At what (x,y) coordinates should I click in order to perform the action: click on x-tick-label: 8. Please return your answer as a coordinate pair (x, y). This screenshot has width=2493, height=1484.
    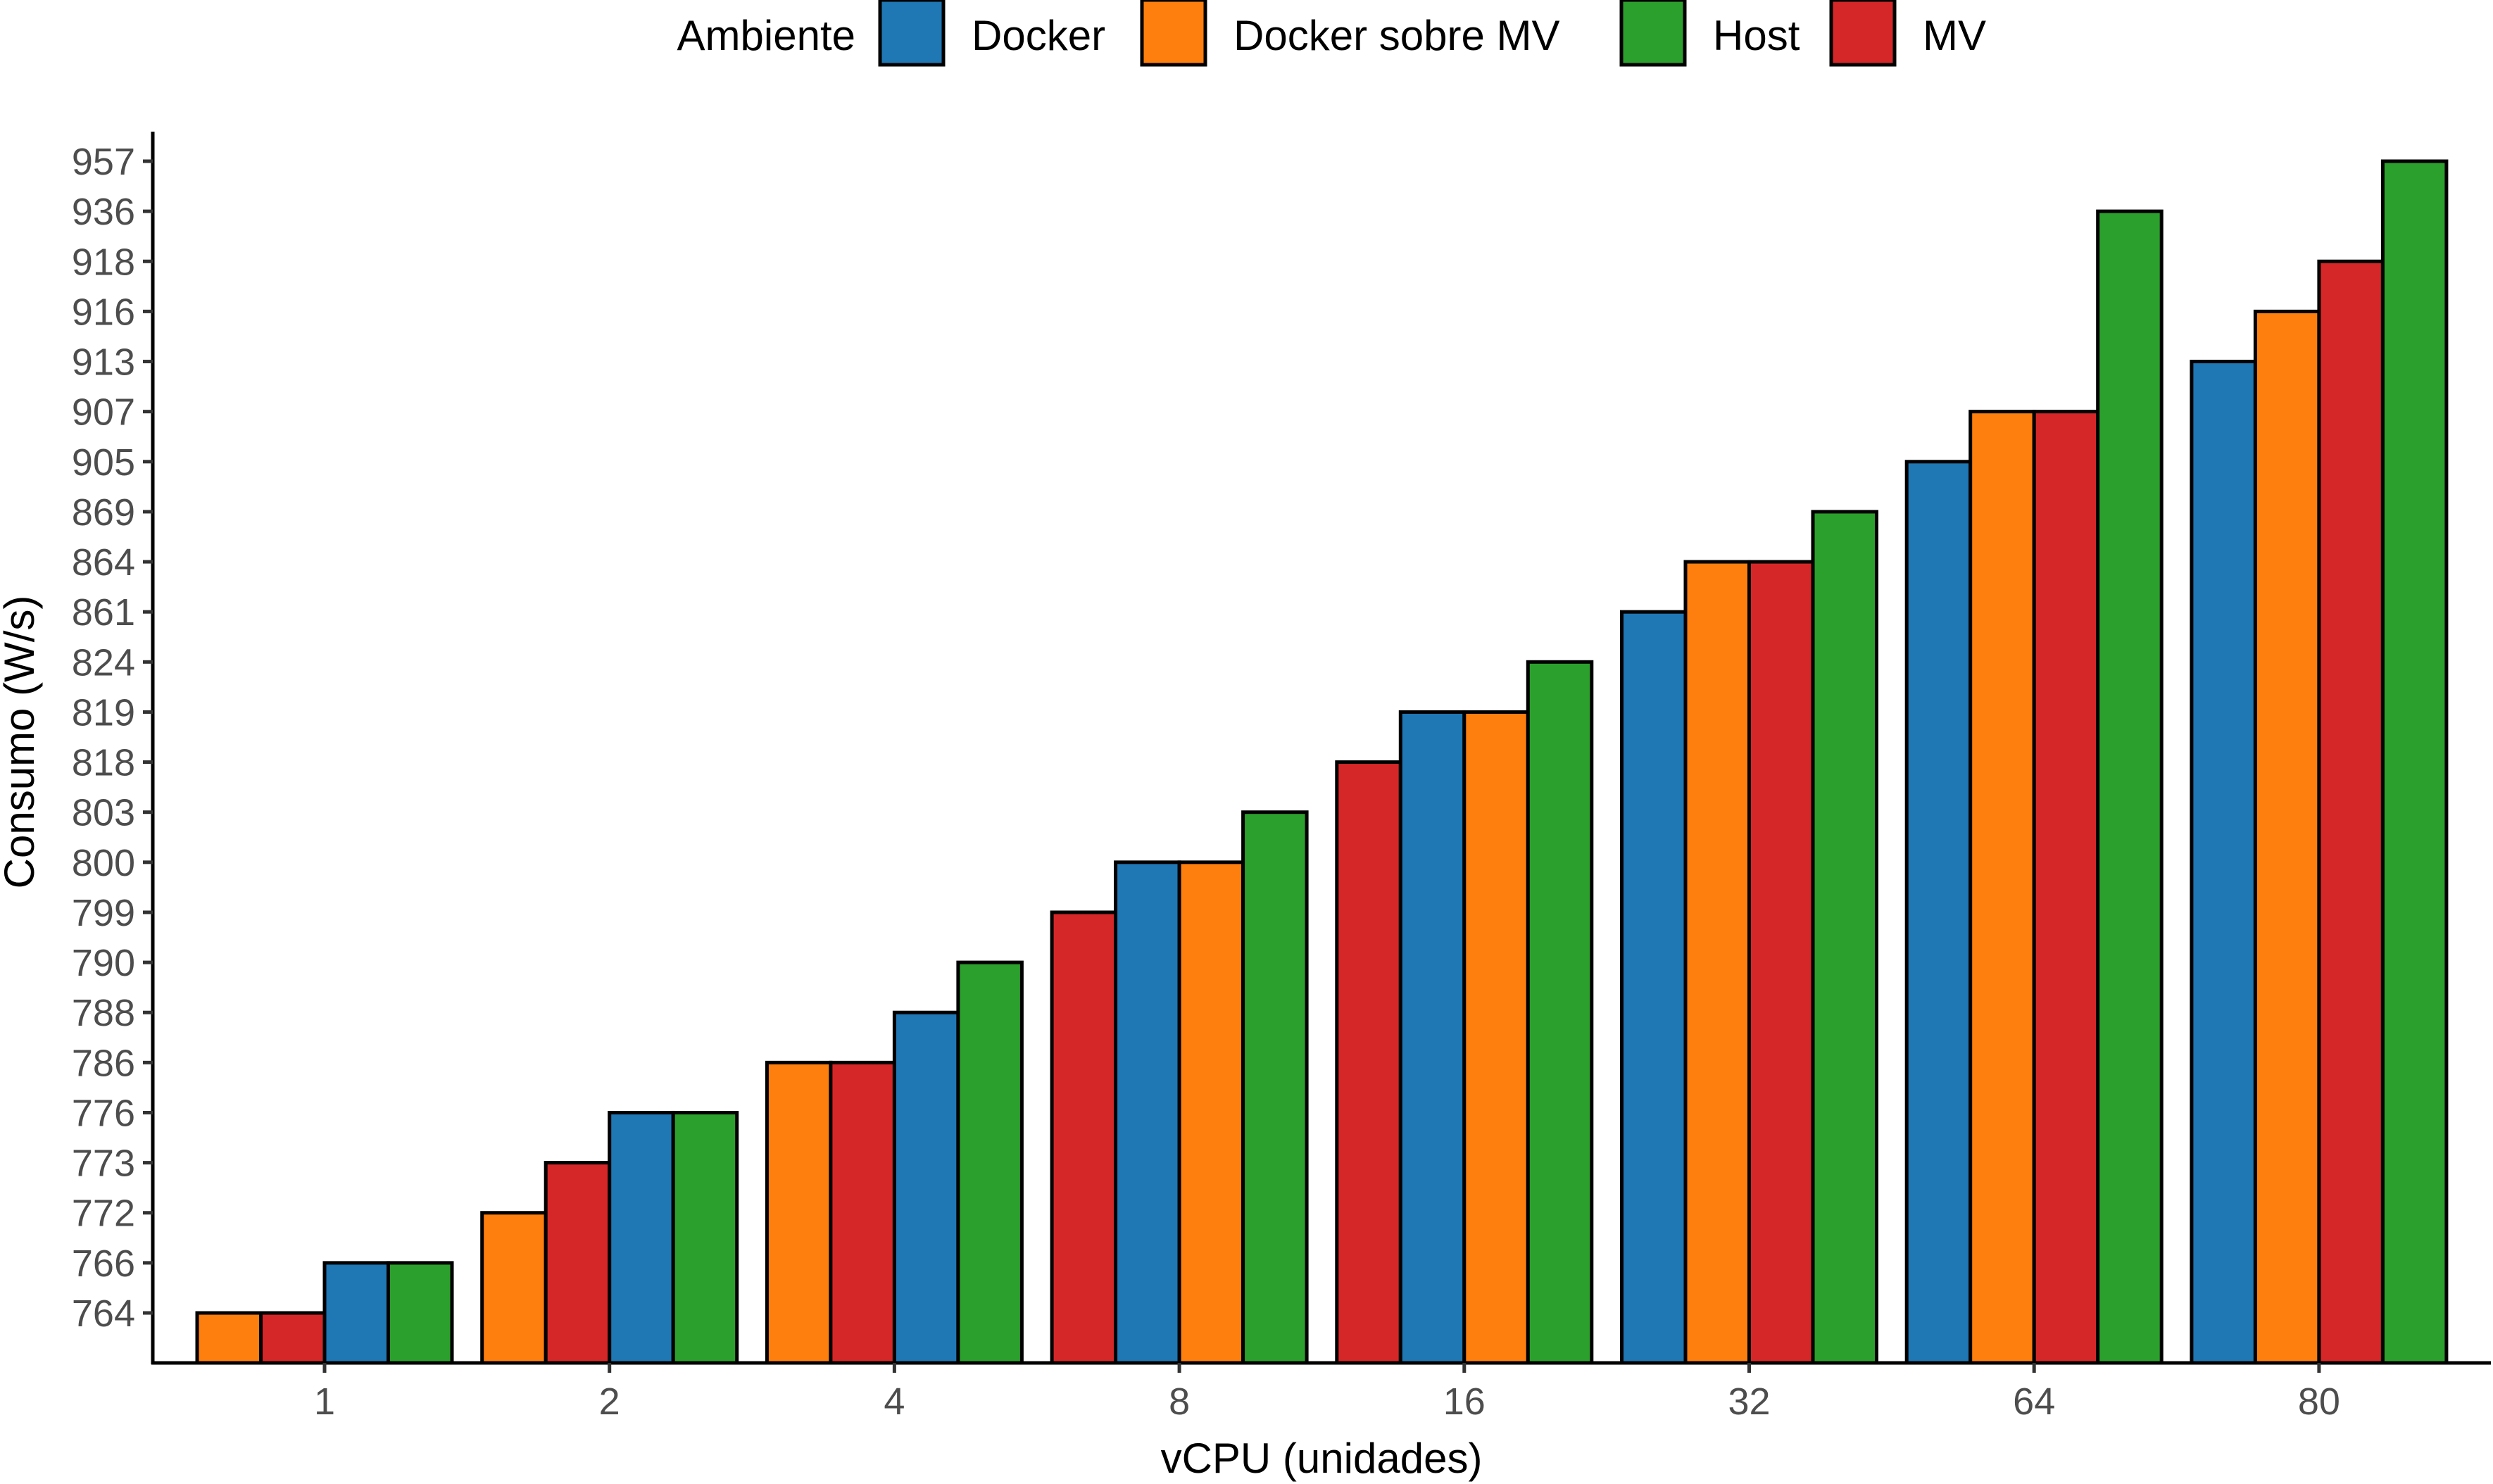
    Looking at the image, I should click on (1179, 1402).